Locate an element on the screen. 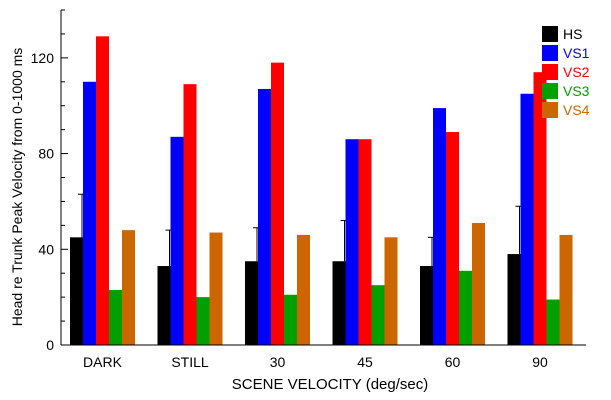  y-tick-label: 120 is located at coordinates (43, 58).